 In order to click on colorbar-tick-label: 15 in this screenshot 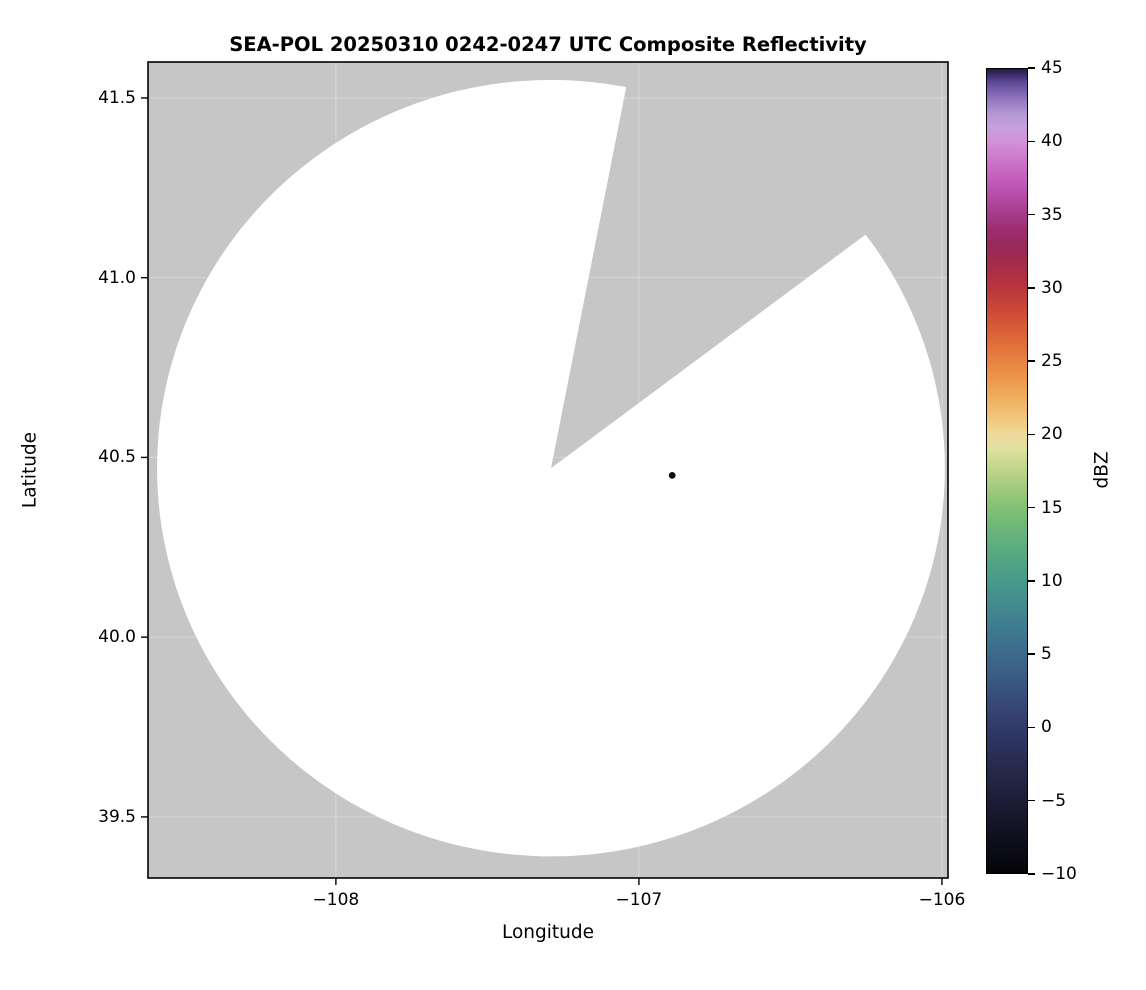, I will do `click(1052, 507)`.